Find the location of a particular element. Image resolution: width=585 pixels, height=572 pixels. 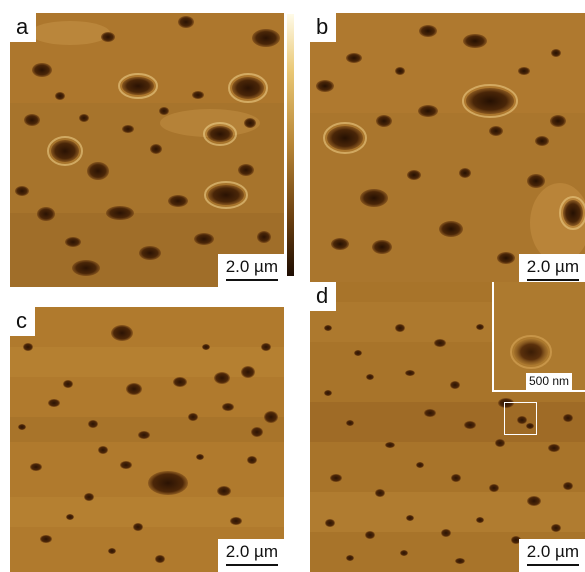

zoom-inset is located at coordinates (538, 337).